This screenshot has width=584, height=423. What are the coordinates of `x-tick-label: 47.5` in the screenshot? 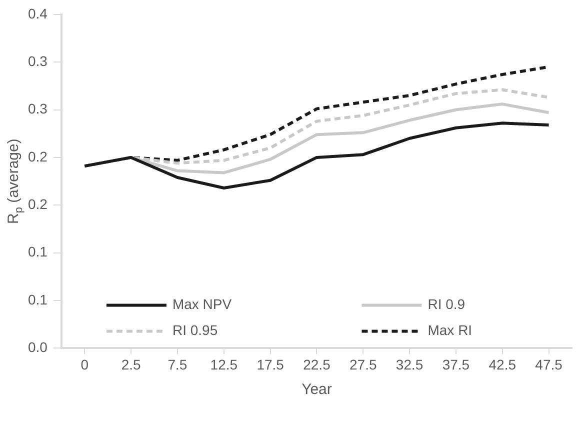 It's located at (549, 364).